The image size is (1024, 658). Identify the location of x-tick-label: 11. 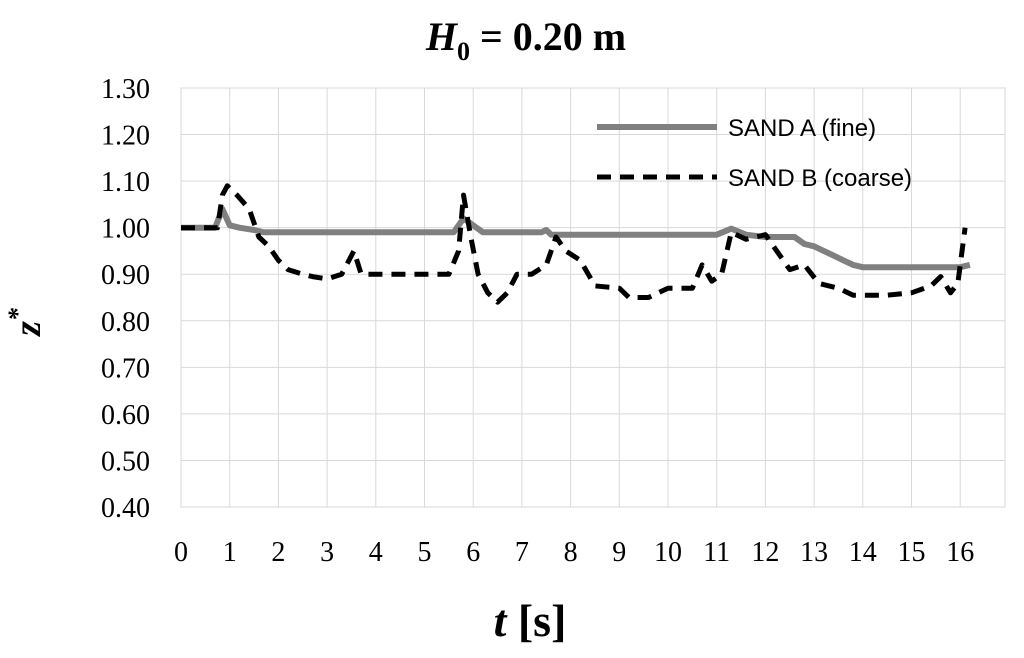
(716, 552).